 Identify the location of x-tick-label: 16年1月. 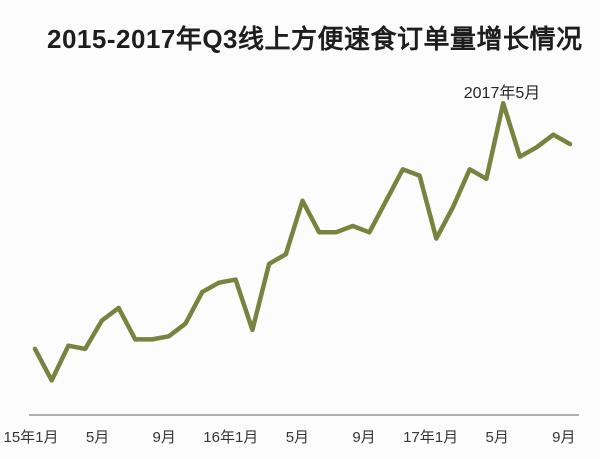
(231, 437).